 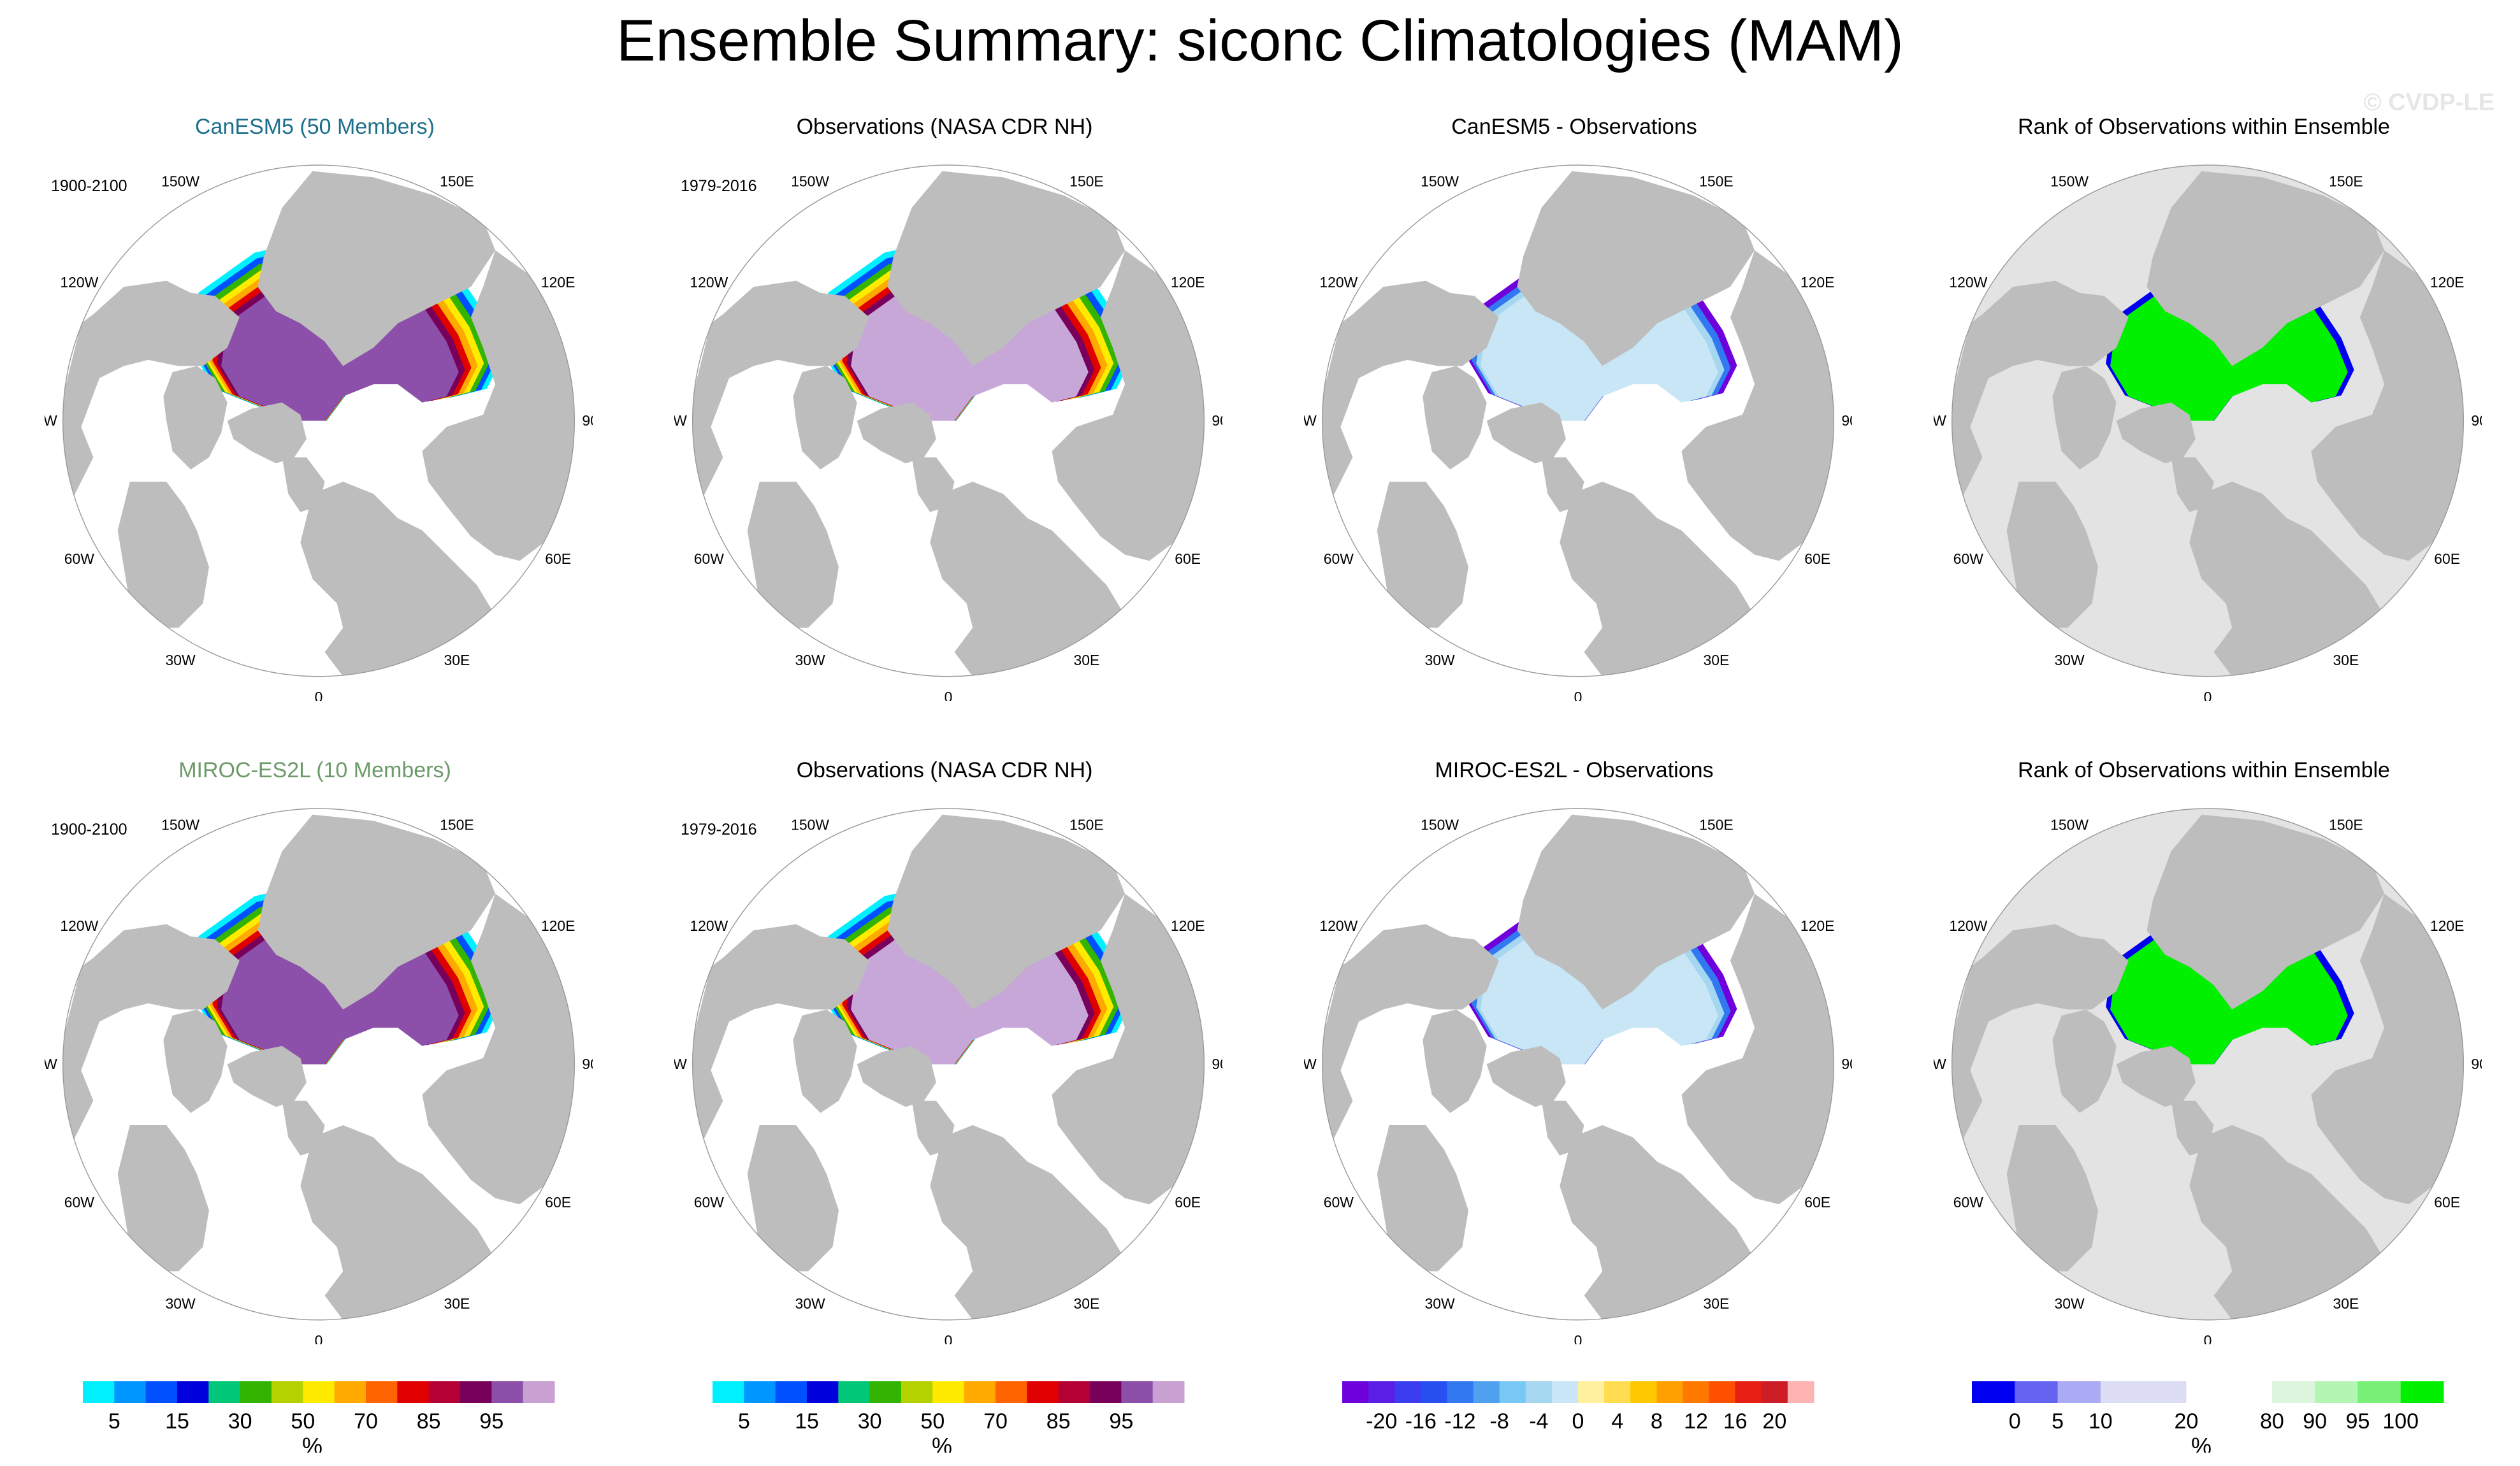 What do you see at coordinates (995, 1421) in the screenshot?
I see `colorbar-tick-label: 70` at bounding box center [995, 1421].